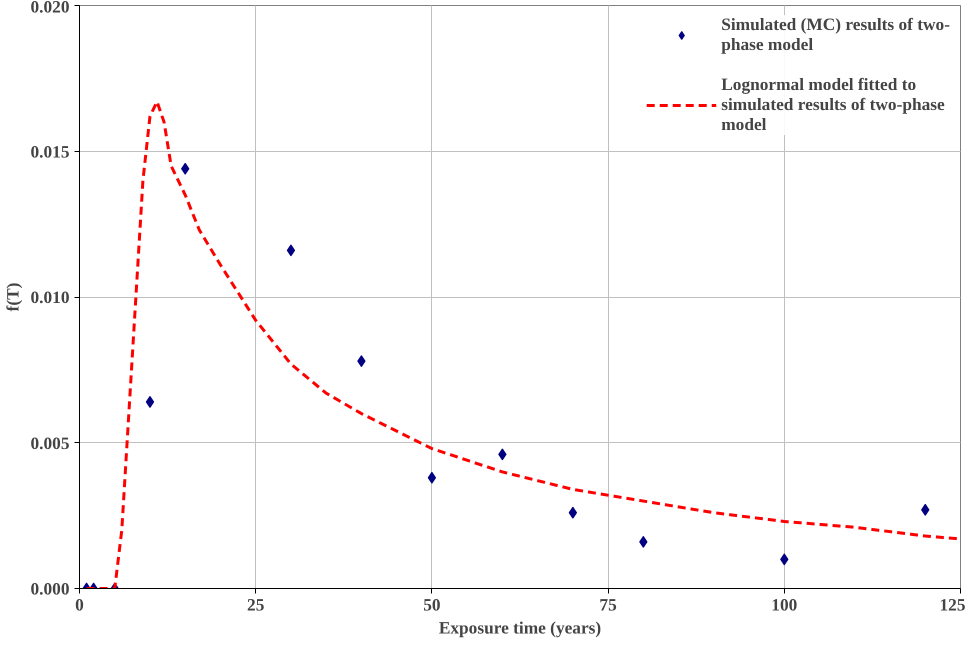 Image resolution: width=969 pixels, height=645 pixels. Describe the element at coordinates (833, 105) in the screenshot. I see `legend-label: Lognormal model fitted to simulated results of two-phase model` at that location.